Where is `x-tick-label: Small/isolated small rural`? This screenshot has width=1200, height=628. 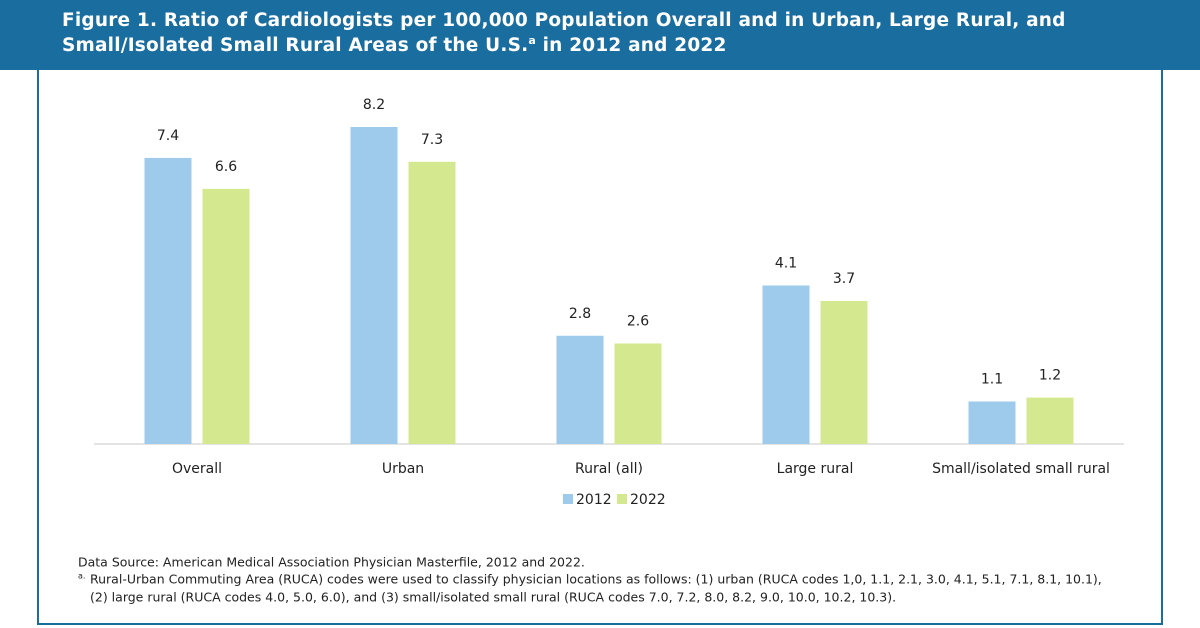 x-tick-label: Small/isolated small rural is located at coordinates (1021, 469).